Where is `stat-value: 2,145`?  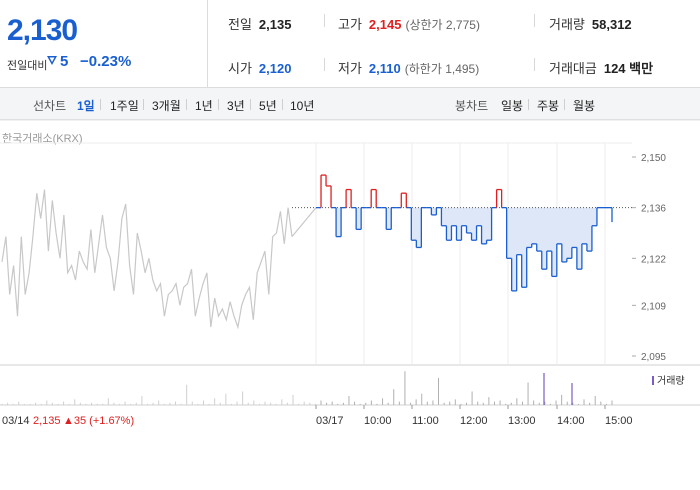 stat-value: 2,145 is located at coordinates (385, 24).